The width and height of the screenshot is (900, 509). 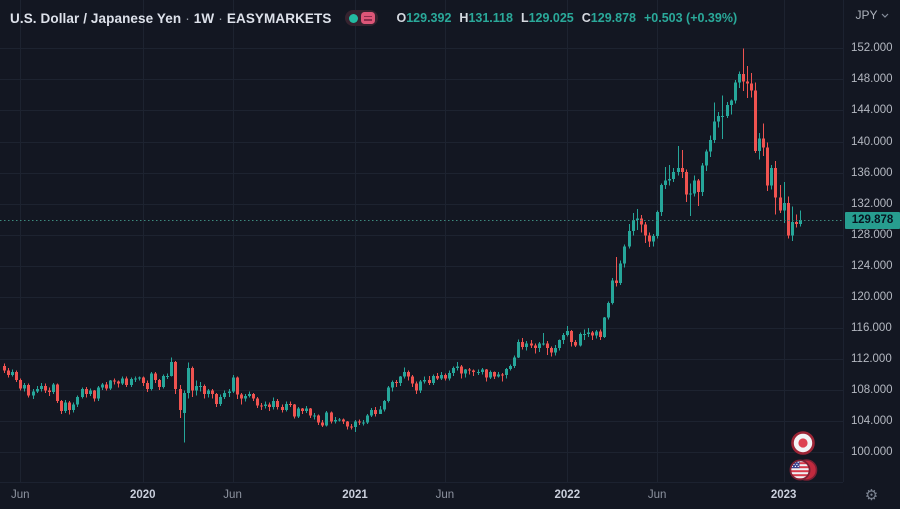 What do you see at coordinates (354, 18) in the screenshot?
I see `visibility-dot-icon` at bounding box center [354, 18].